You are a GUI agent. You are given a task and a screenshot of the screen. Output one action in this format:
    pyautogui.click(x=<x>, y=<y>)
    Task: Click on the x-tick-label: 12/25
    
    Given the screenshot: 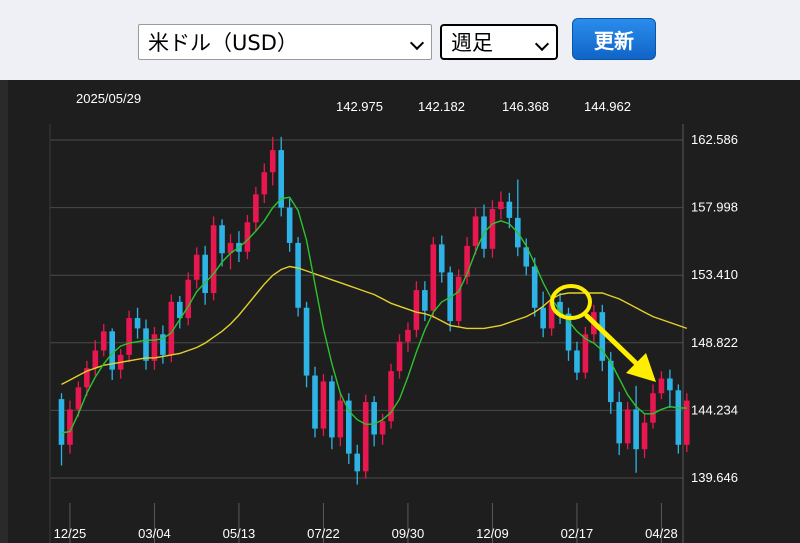 What is the action you would take?
    pyautogui.click(x=70, y=533)
    